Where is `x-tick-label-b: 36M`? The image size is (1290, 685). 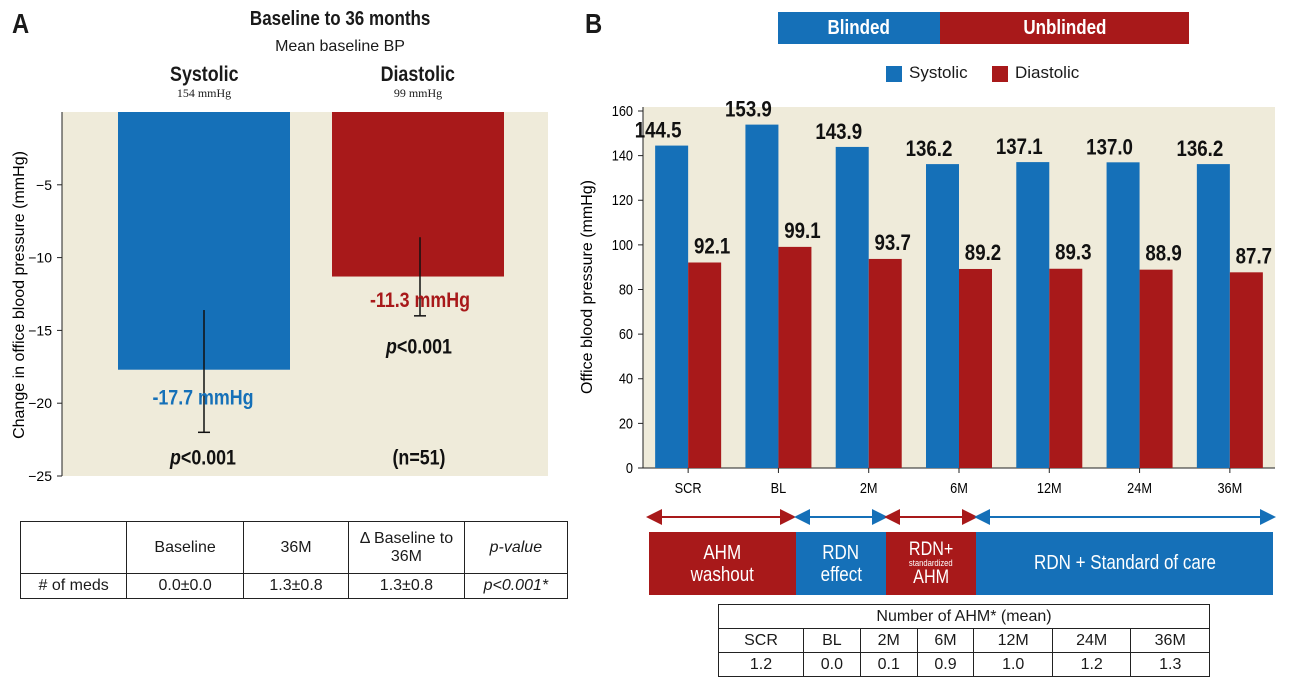 x-tick-label-b: 36M is located at coordinates (1229, 487).